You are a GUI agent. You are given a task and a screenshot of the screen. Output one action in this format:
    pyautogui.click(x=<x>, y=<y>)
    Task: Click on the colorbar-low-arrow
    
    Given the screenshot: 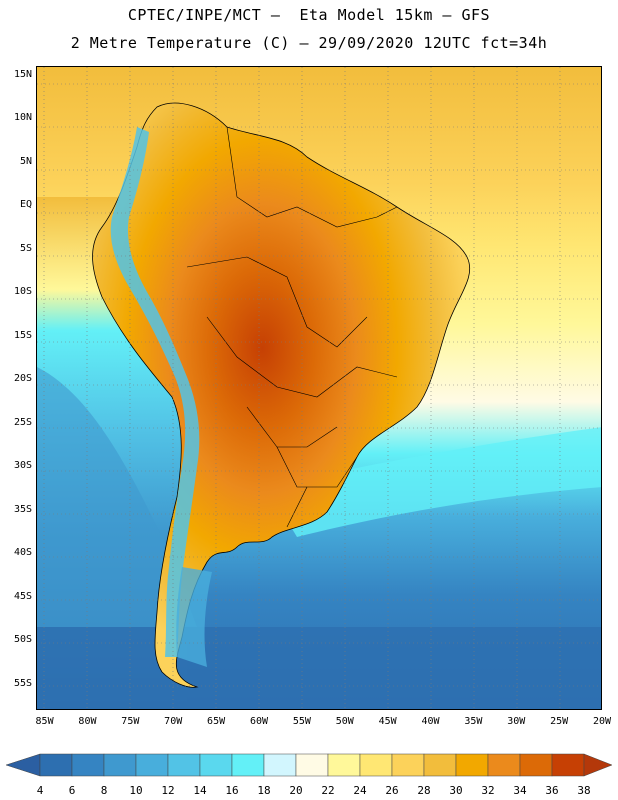 What is the action you would take?
    pyautogui.click(x=23, y=765)
    